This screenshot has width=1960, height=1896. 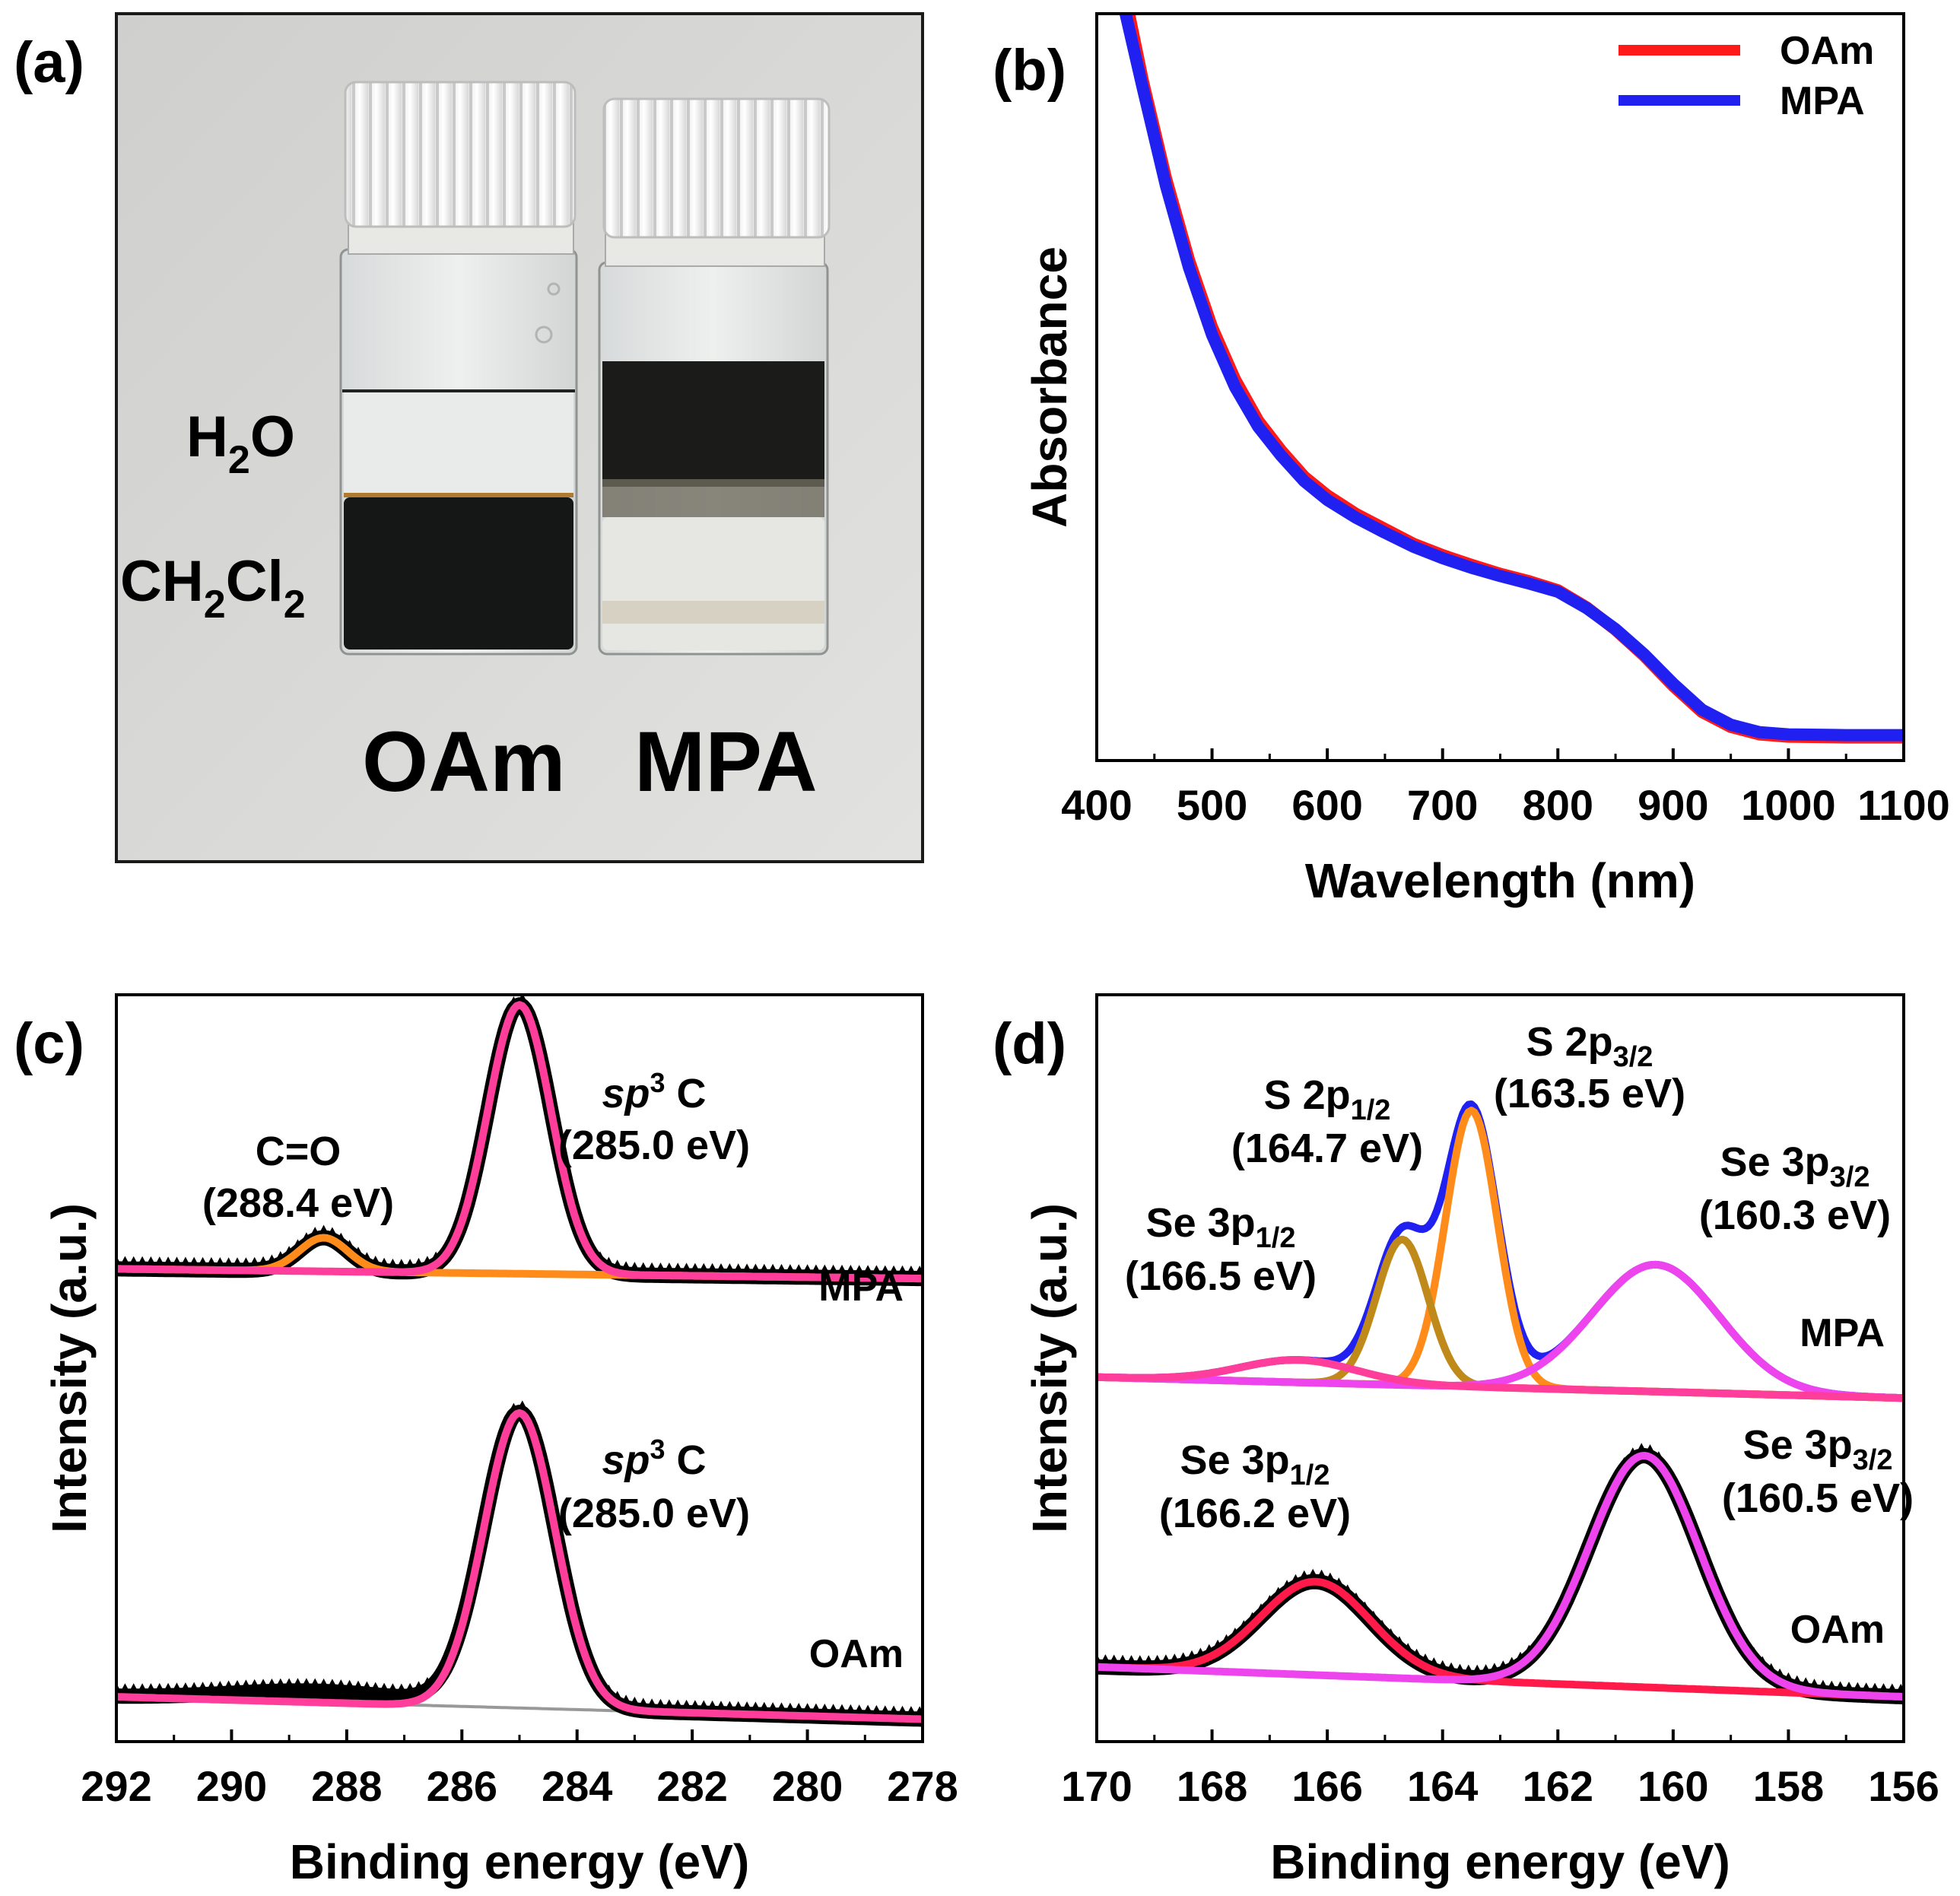 What do you see at coordinates (1221, 1227) in the screenshot?
I see `ann-se3p12-mpa: Se 3p1/2` at bounding box center [1221, 1227].